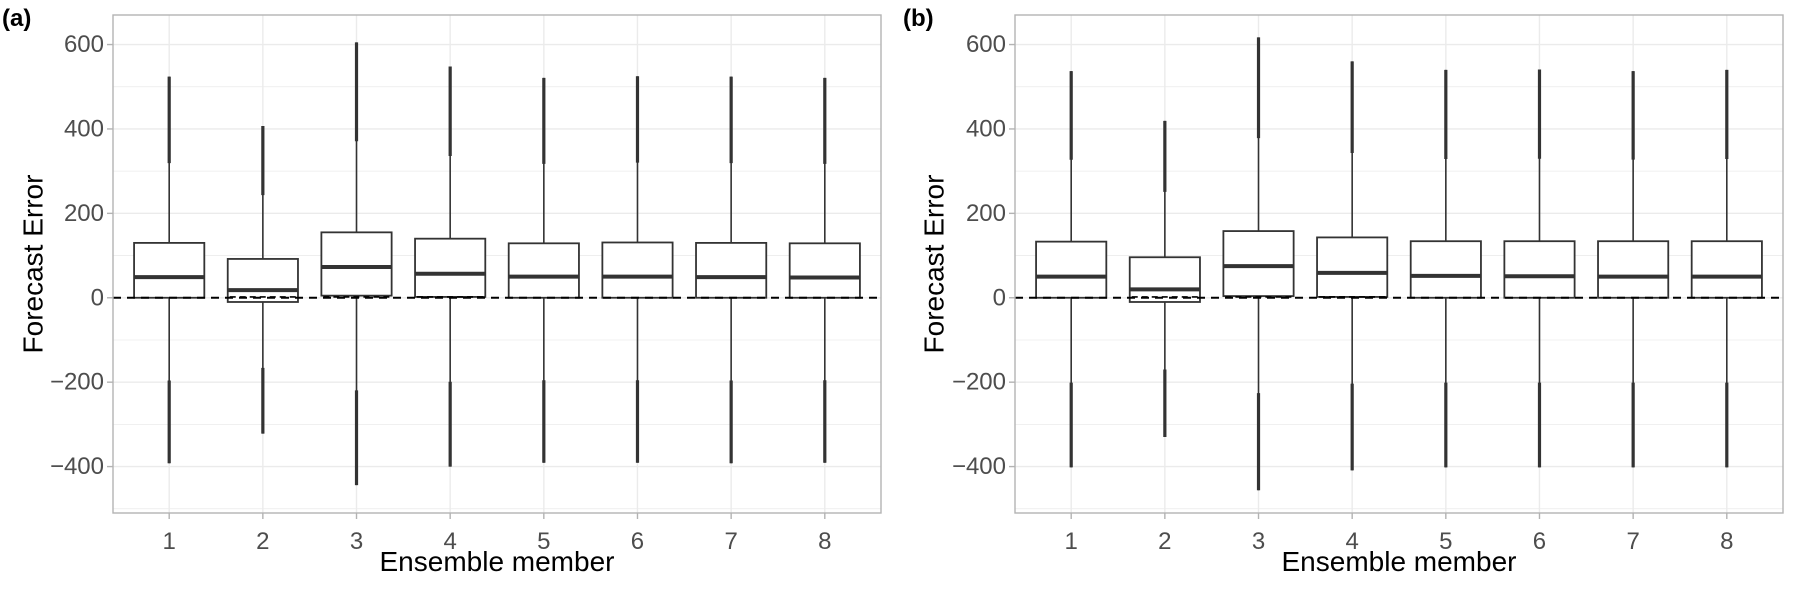  What do you see at coordinates (16, 18) in the screenshot?
I see `panel-label: (a)` at bounding box center [16, 18].